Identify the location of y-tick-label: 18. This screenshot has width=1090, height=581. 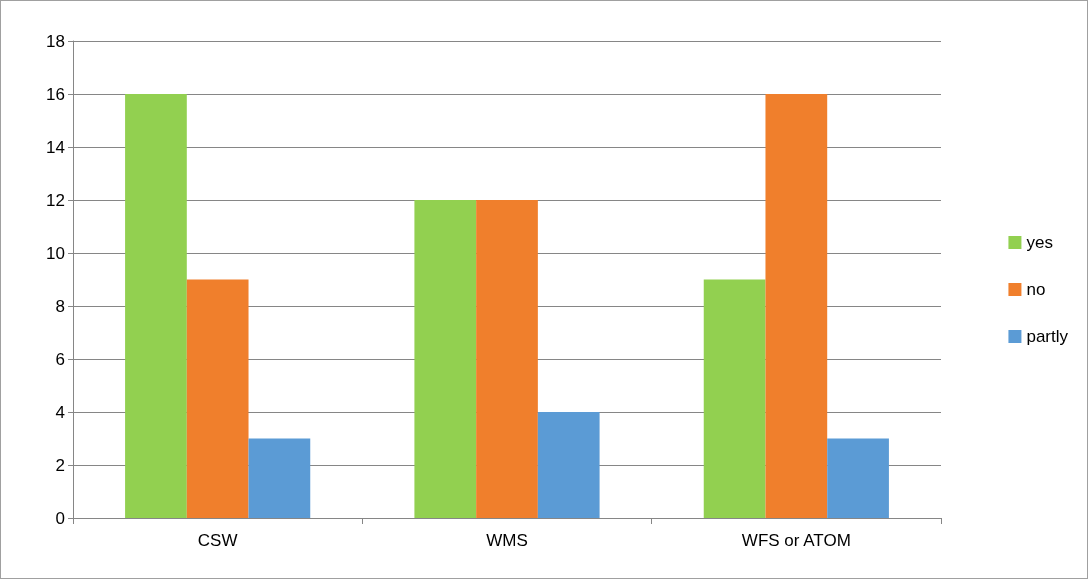
(55, 41).